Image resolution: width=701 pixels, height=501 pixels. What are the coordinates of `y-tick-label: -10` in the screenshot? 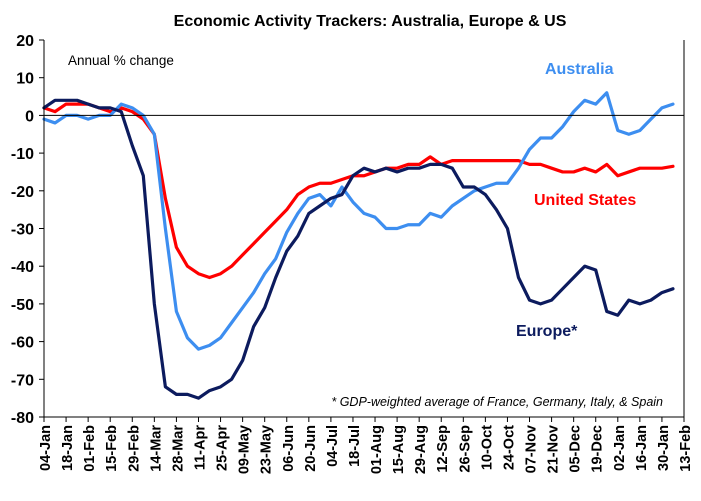 It's located at (22, 154).